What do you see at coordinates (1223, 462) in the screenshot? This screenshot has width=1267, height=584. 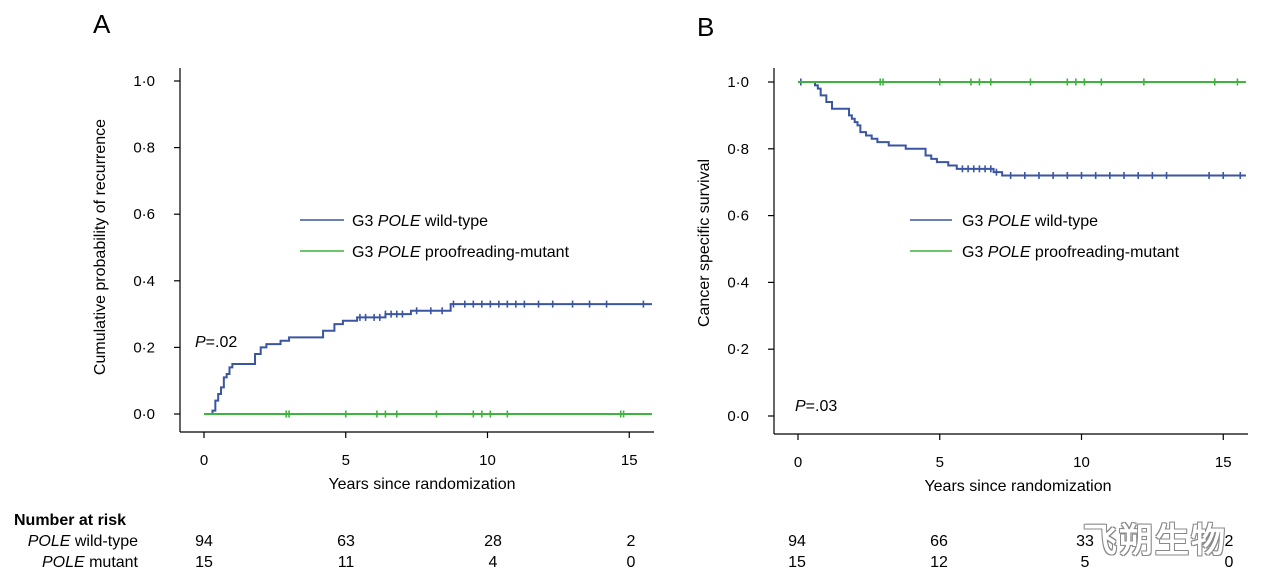 I see `panel-b-x-tick-label: 15` at bounding box center [1223, 462].